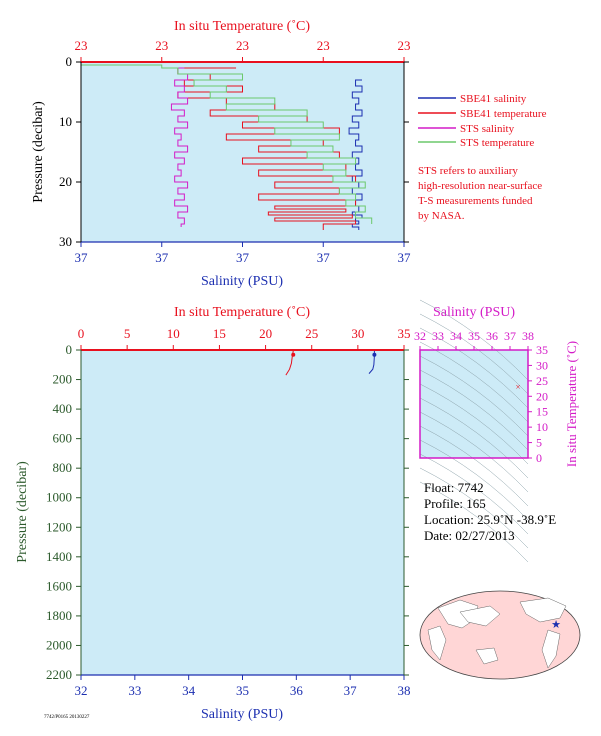  Describe the element at coordinates (173, 333) in the screenshot. I see `lower-top-tick-label: 10` at that location.